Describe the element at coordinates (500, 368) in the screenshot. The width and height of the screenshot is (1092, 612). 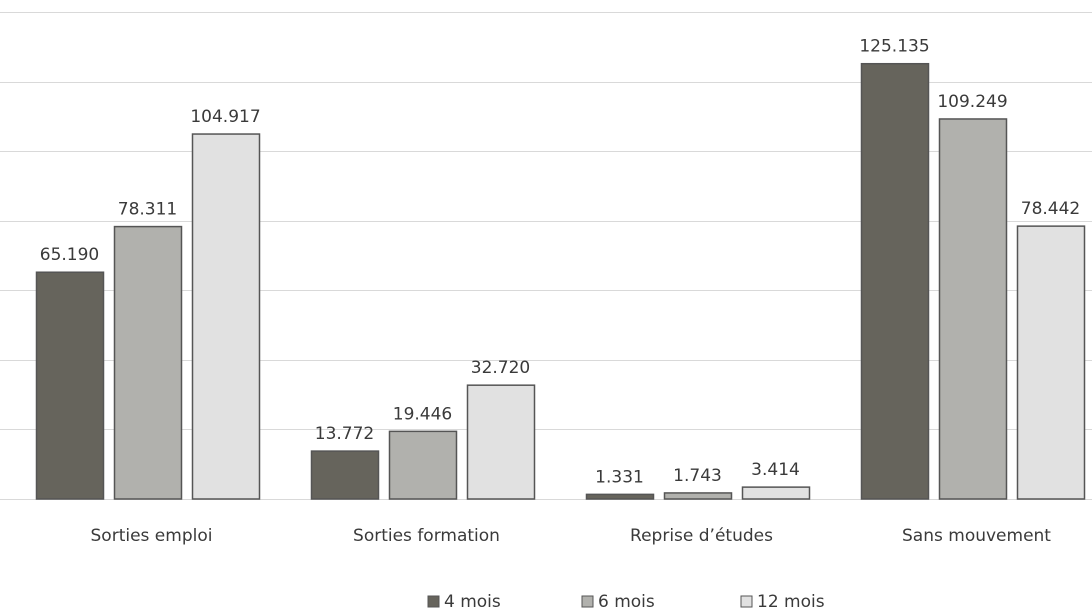
I see `data-label: 32.720` at that location.